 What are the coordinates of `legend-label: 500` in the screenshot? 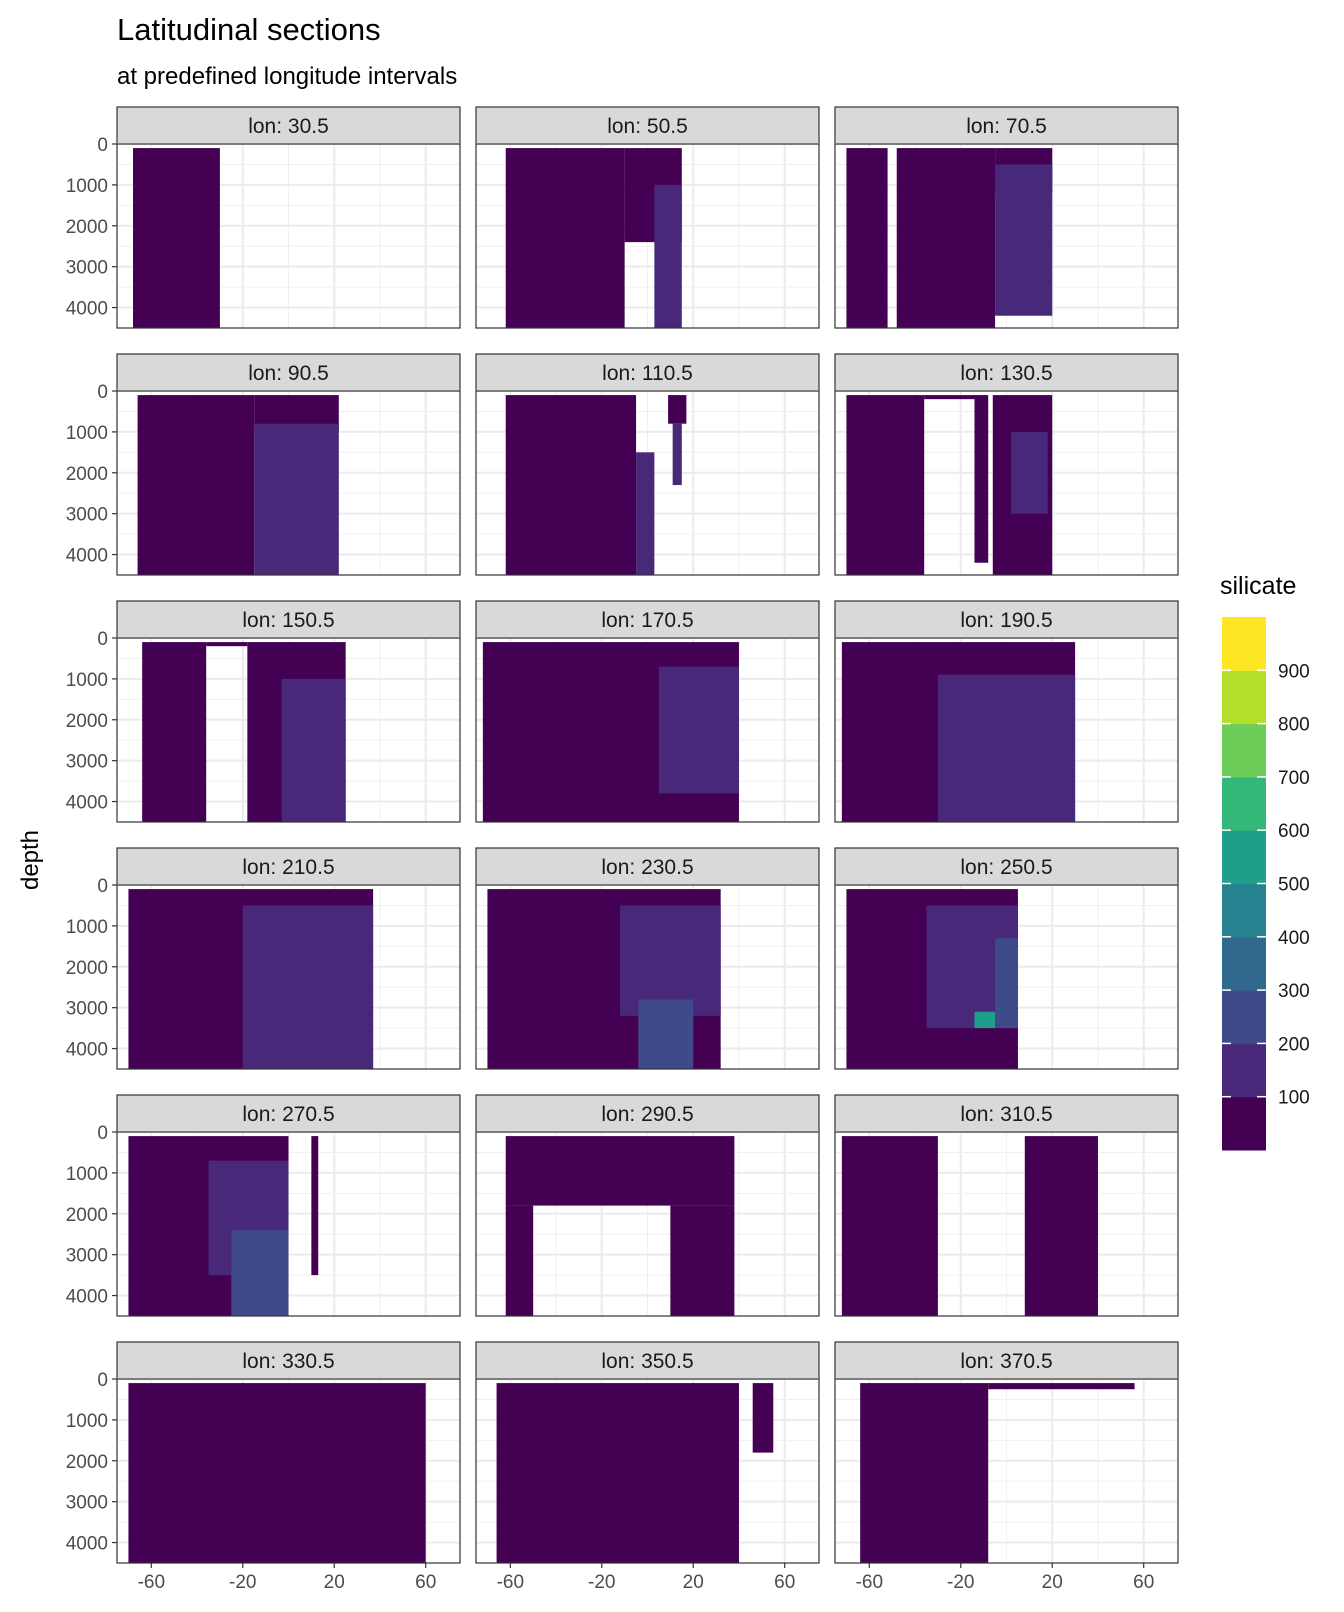 It's located at (1294, 885).